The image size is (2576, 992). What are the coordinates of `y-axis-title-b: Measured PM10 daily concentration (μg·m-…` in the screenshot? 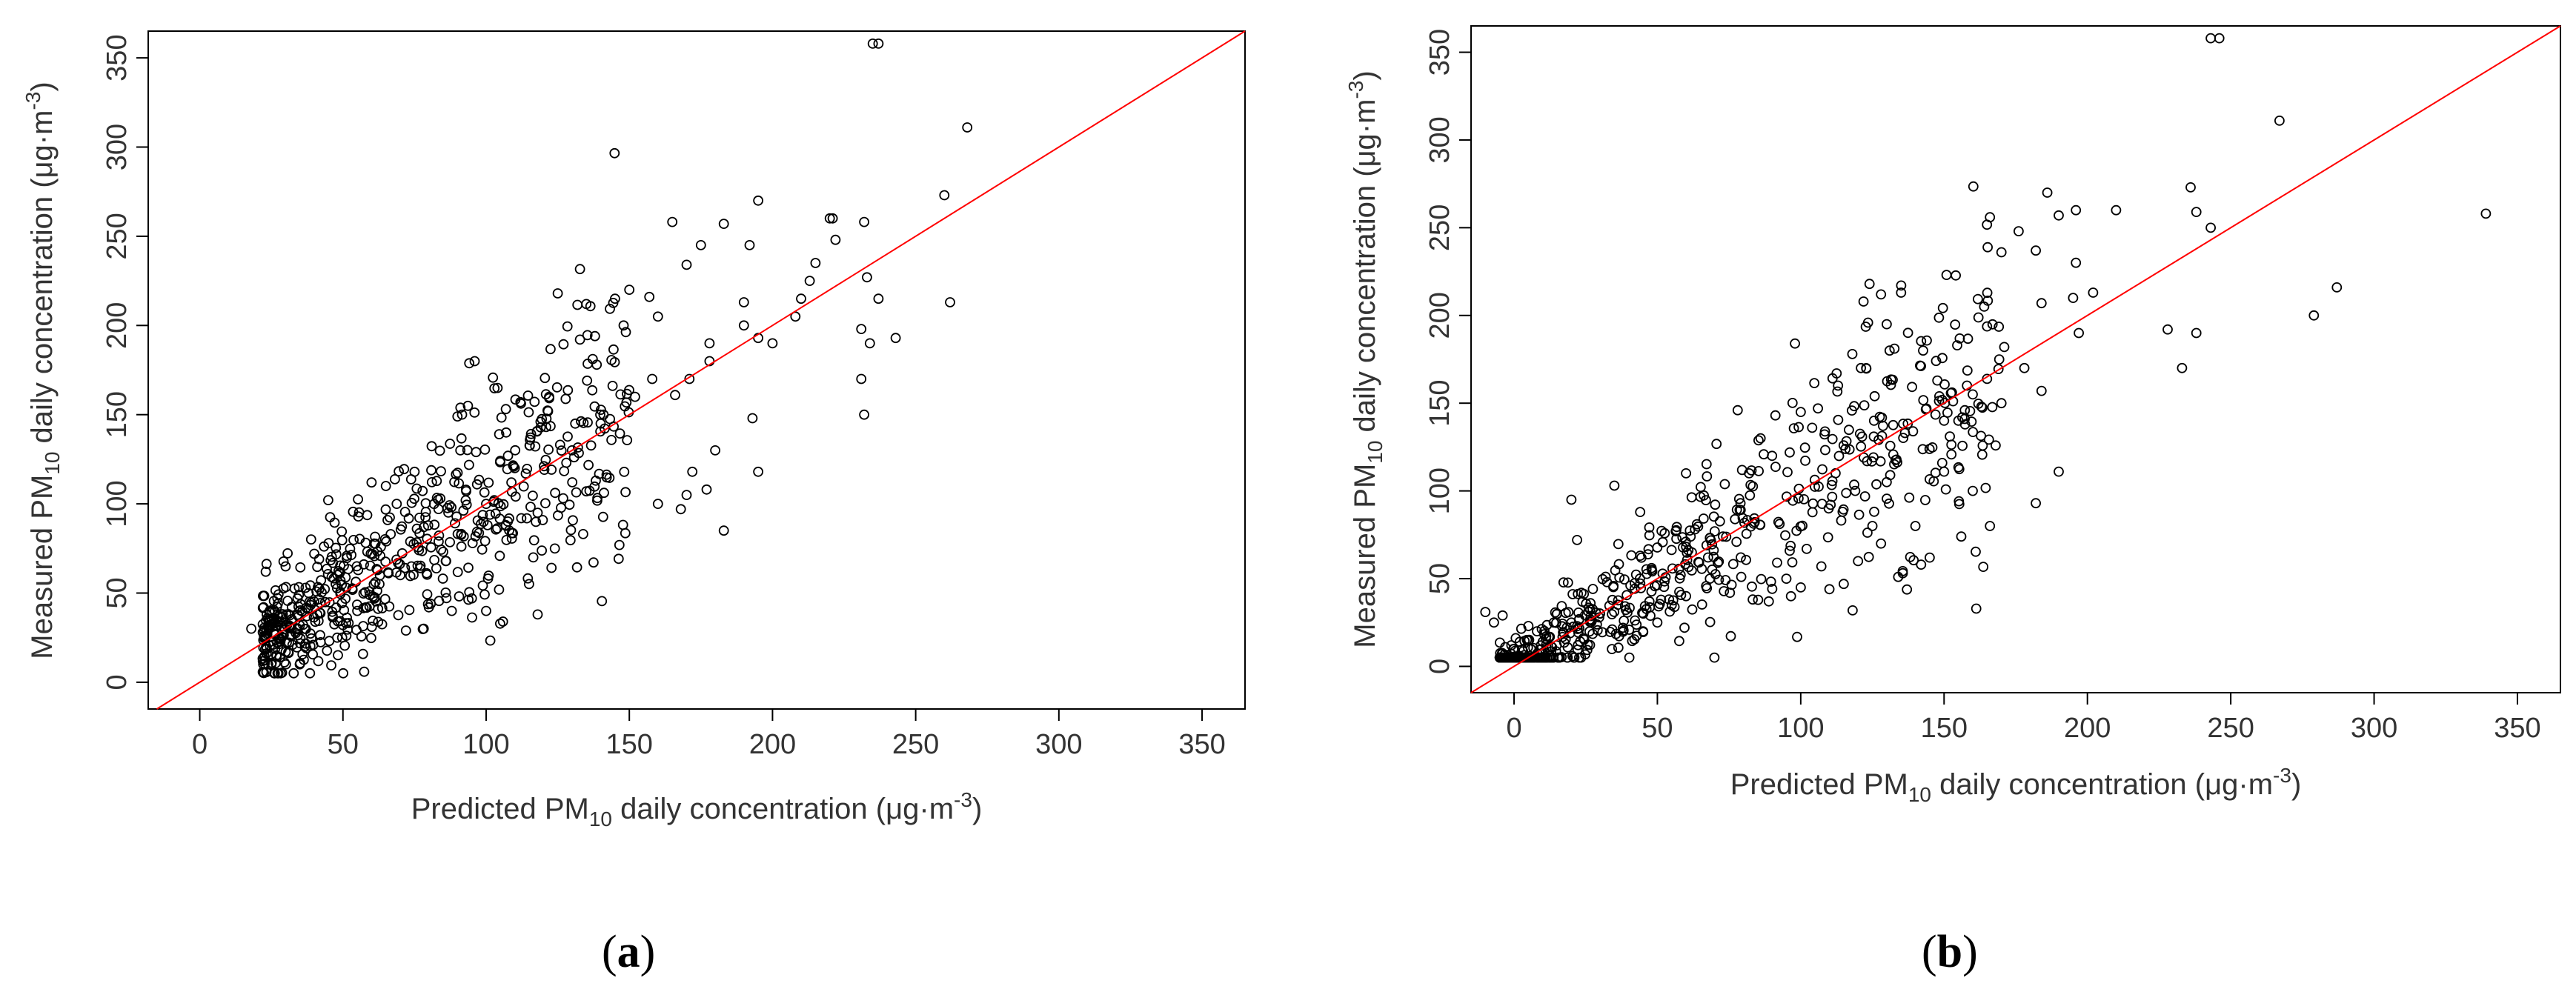 It's located at (1365, 359).